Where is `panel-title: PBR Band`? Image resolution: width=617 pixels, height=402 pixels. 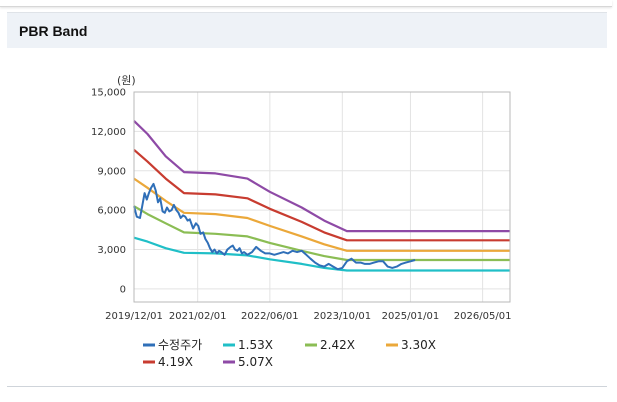 panel-title: PBR Band is located at coordinates (53, 31).